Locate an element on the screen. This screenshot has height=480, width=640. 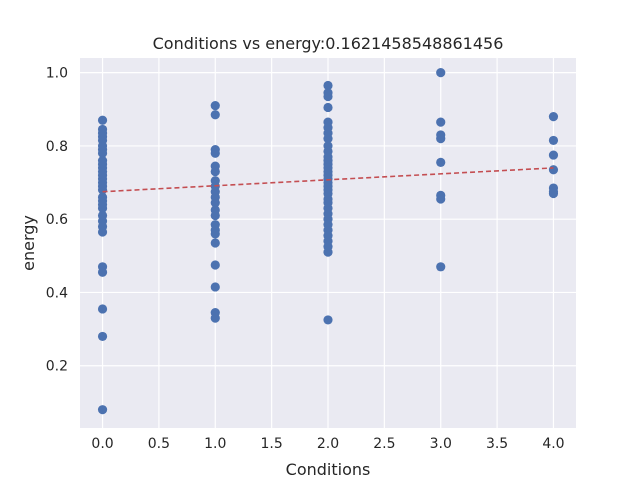
chart-title: Conditions vs energy:0.1621458548861456 is located at coordinates (328, 43).